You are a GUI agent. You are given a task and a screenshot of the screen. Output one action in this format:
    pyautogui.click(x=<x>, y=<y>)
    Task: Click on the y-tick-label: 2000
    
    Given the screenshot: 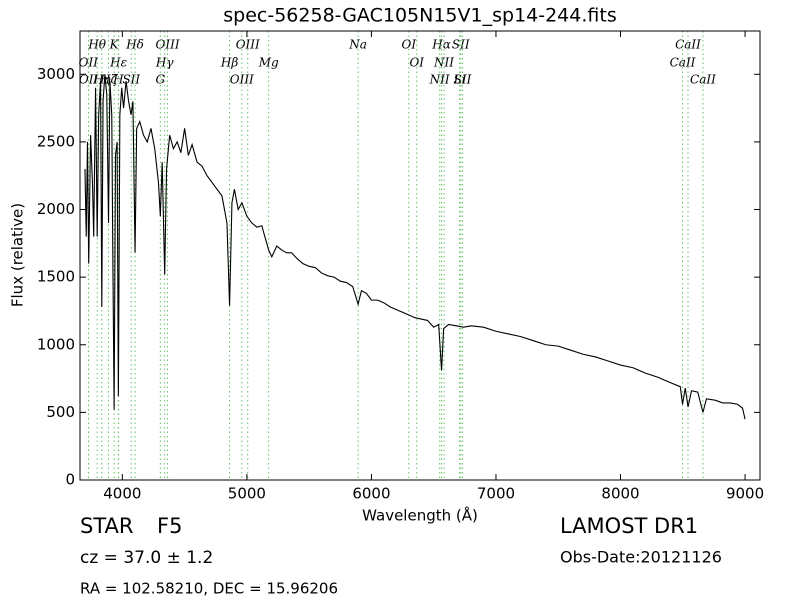 What is the action you would take?
    pyautogui.click(x=56, y=209)
    